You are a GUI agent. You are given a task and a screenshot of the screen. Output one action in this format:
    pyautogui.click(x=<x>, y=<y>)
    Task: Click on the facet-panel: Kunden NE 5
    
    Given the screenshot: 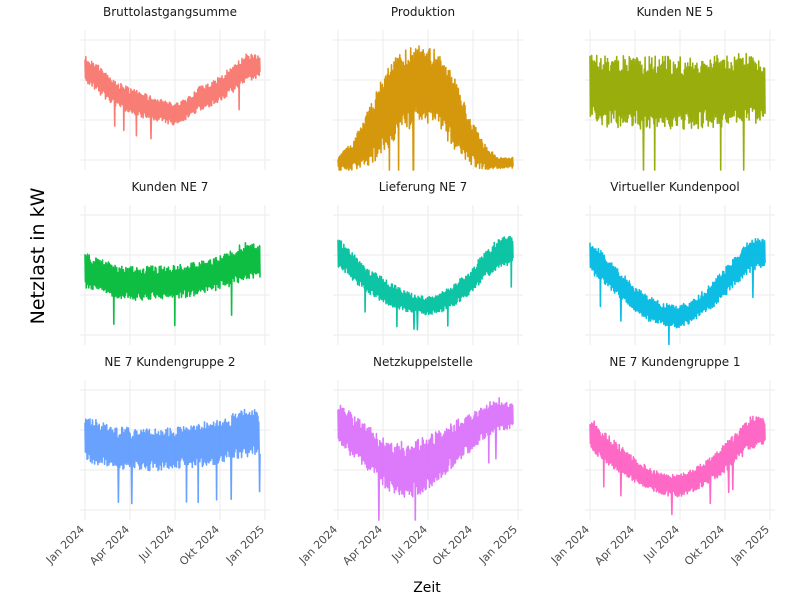 What is the action you would take?
    pyautogui.click(x=680, y=88)
    